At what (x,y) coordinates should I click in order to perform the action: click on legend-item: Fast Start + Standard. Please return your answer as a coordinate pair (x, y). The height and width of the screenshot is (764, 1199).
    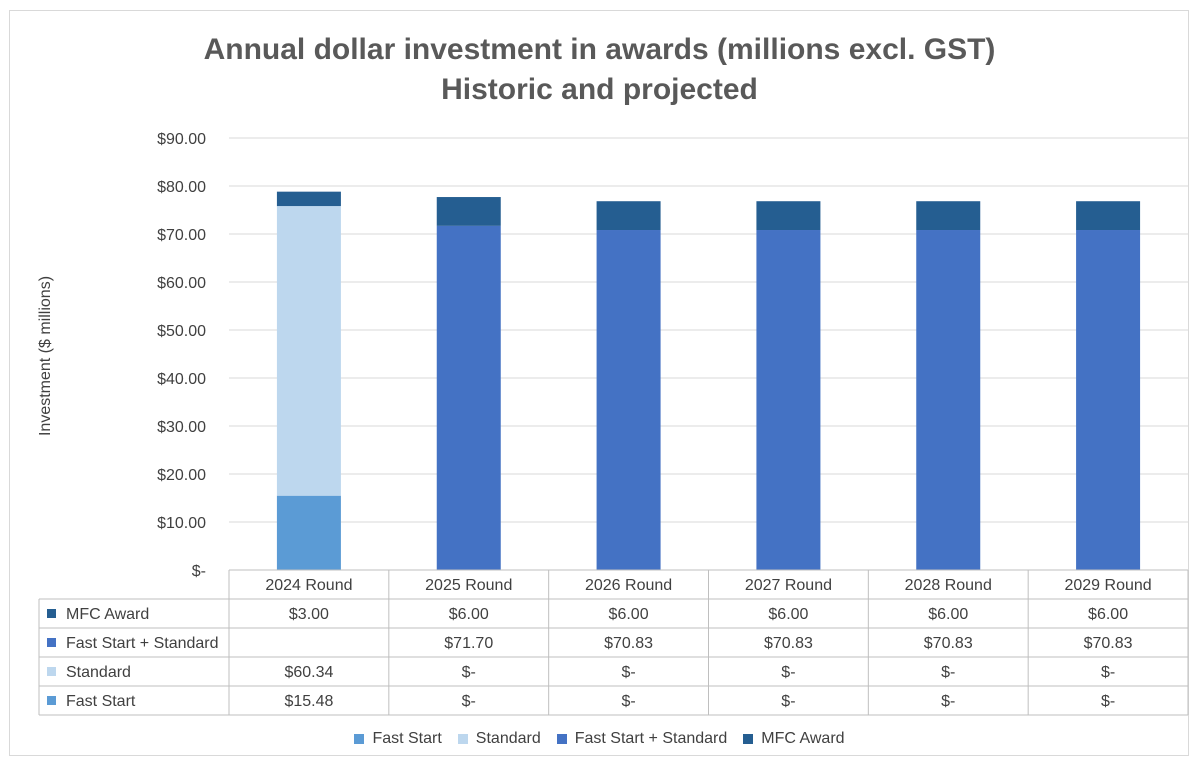
    Looking at the image, I should click on (642, 739).